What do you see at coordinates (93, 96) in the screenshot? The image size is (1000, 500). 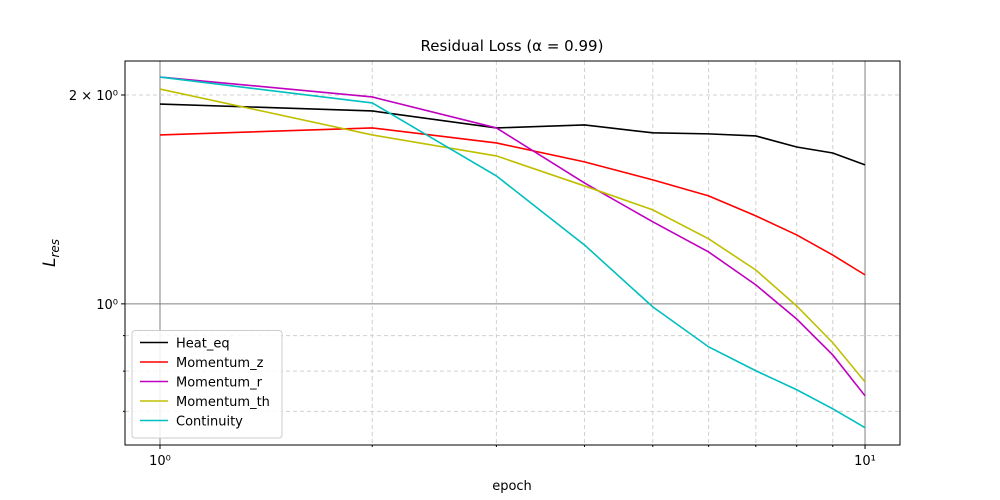 I see `y-tick-label: 2 × 10⁰` at bounding box center [93, 96].